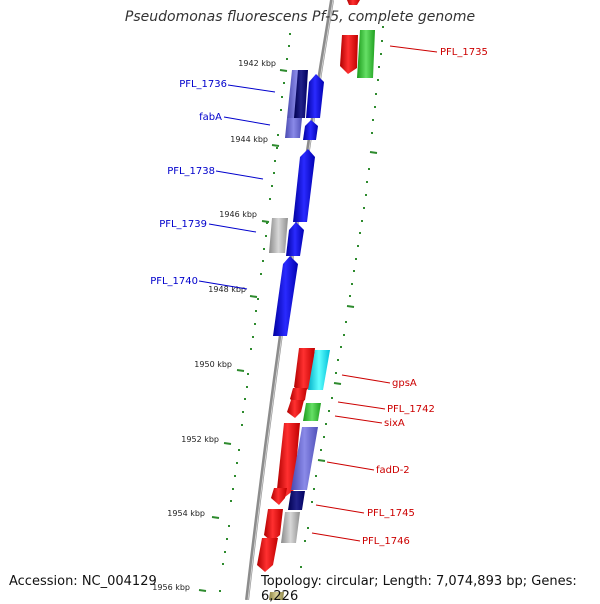 This screenshot has width=600, height=604. I want to click on kbp-label: 1942 kbp, so click(257, 63).